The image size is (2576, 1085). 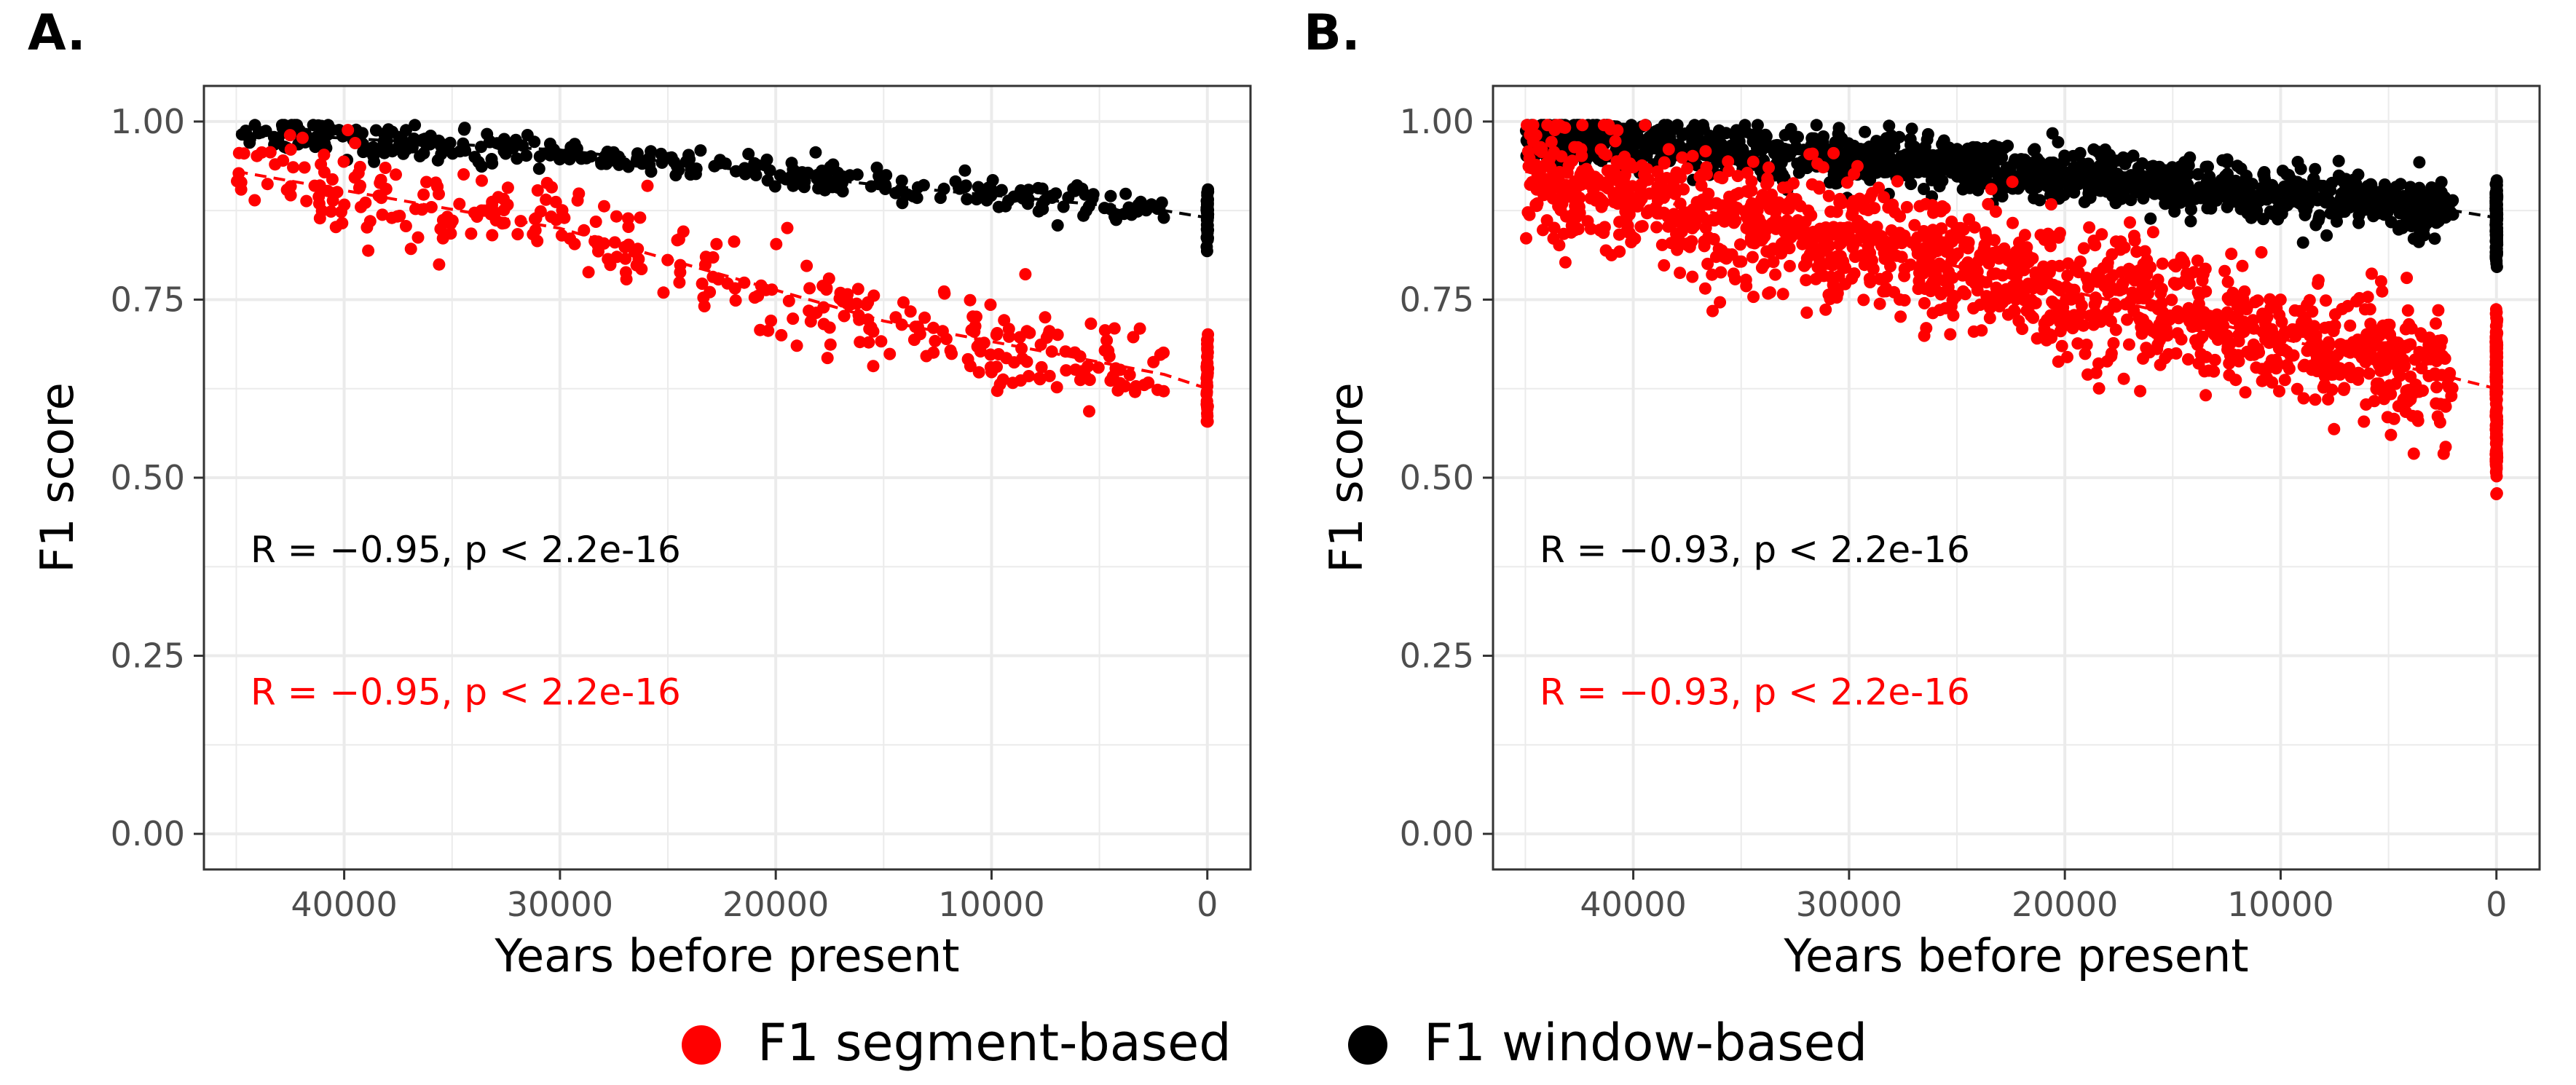 I want to click on x-axis-ticks: 40000 30000 20000 10000 0, so click(x=2043, y=896).